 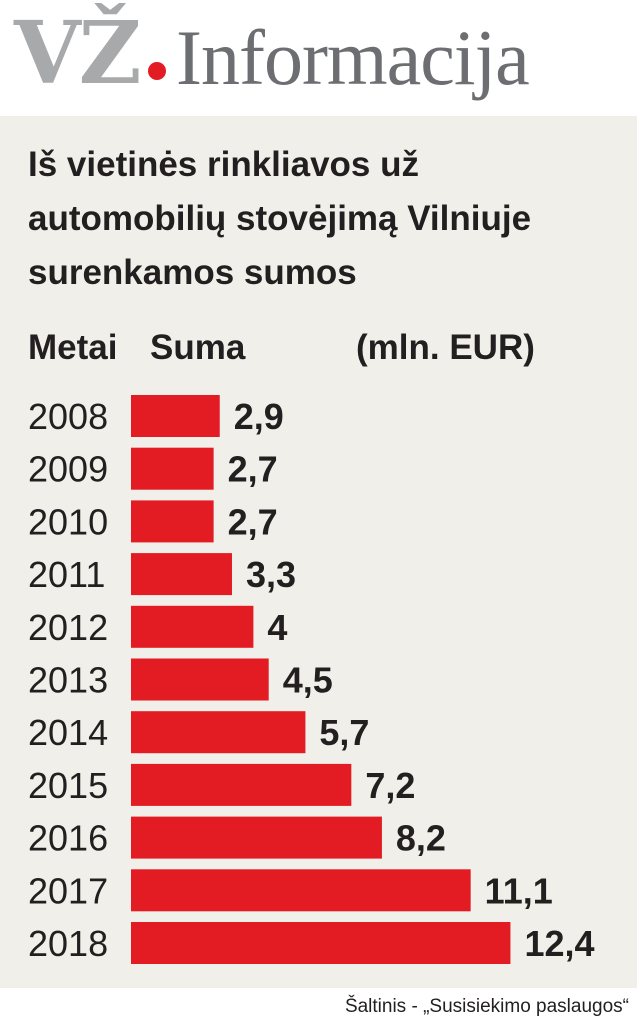 What do you see at coordinates (68, 785) in the screenshot?
I see `year-label: 2015` at bounding box center [68, 785].